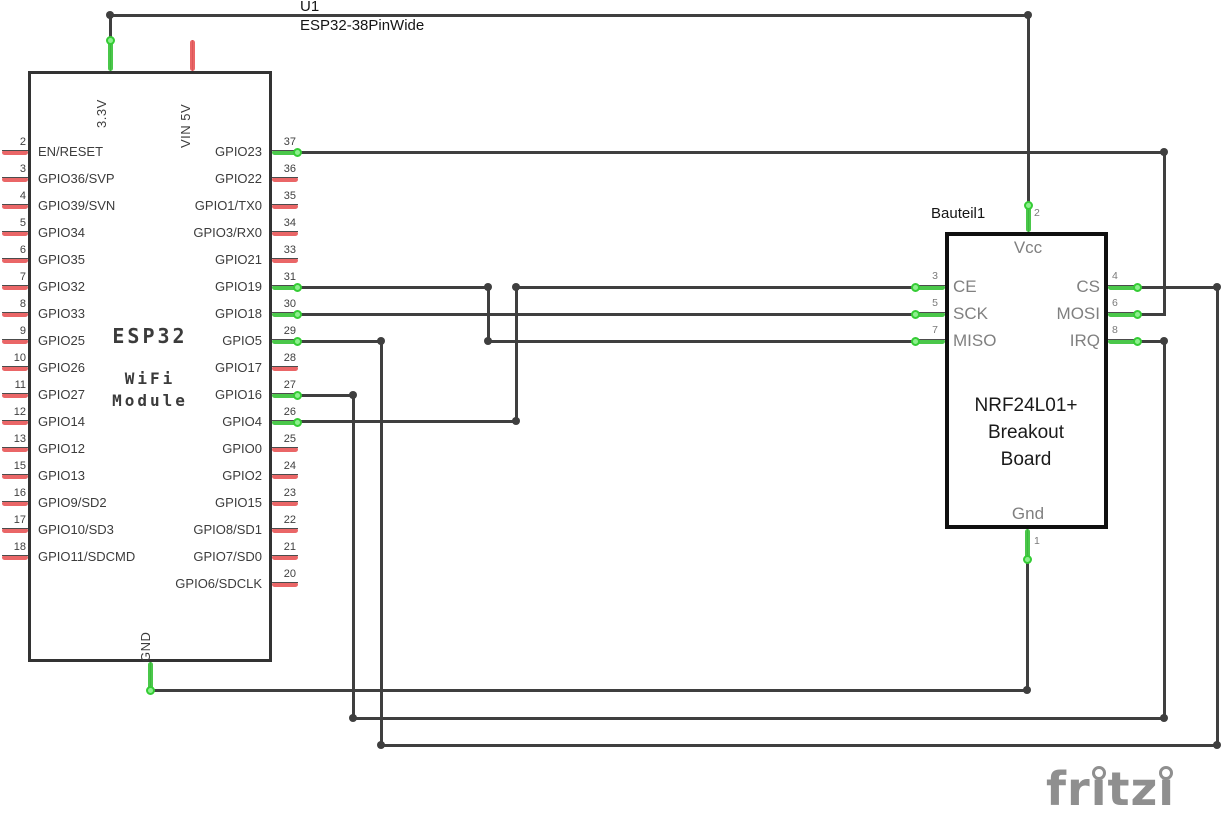 The height and width of the screenshot is (820, 1222). Describe the element at coordinates (285, 476) in the screenshot. I see `esp32-pin24-leg` at that location.